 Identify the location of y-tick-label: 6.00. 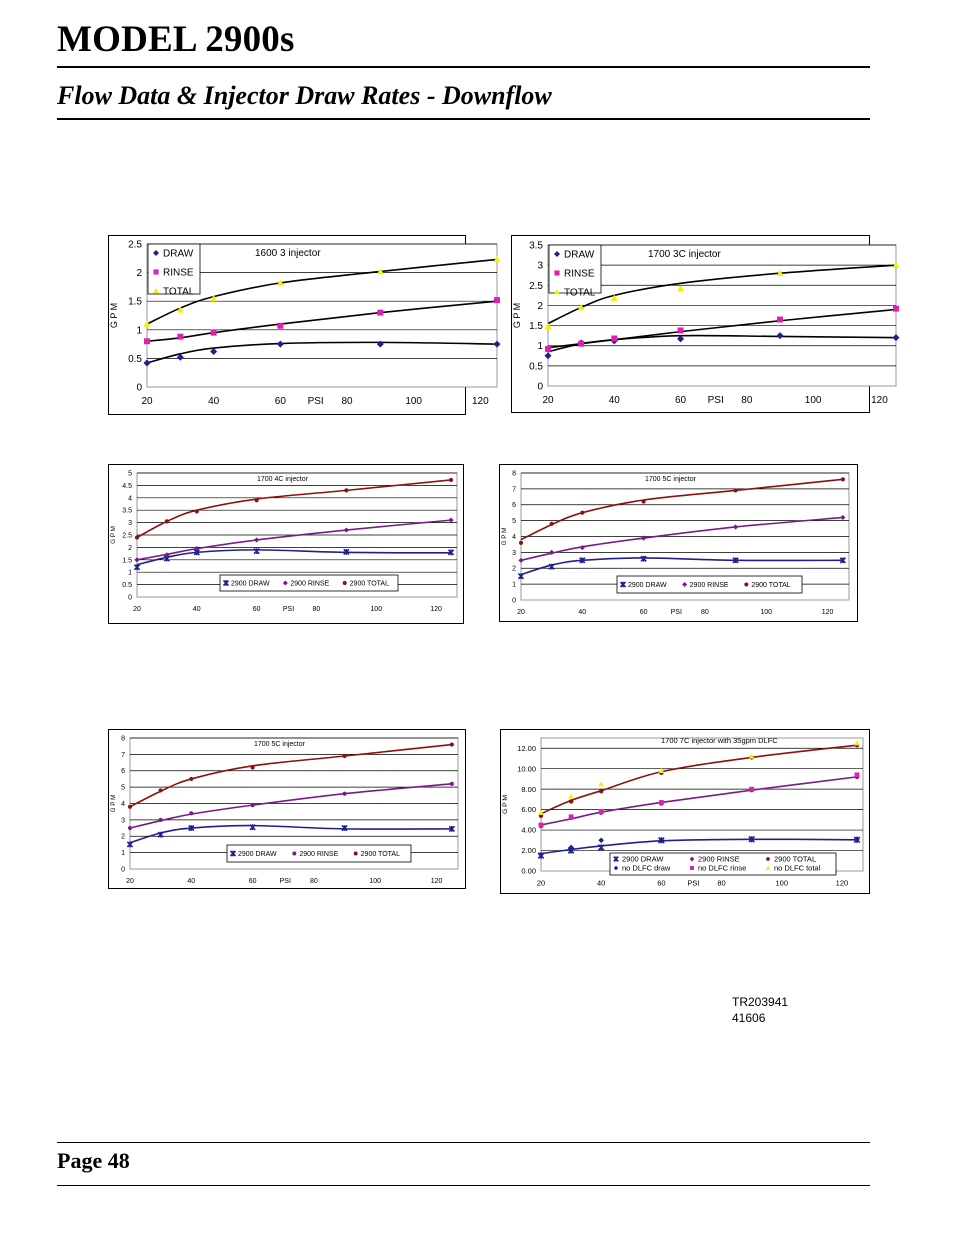
(528, 809).